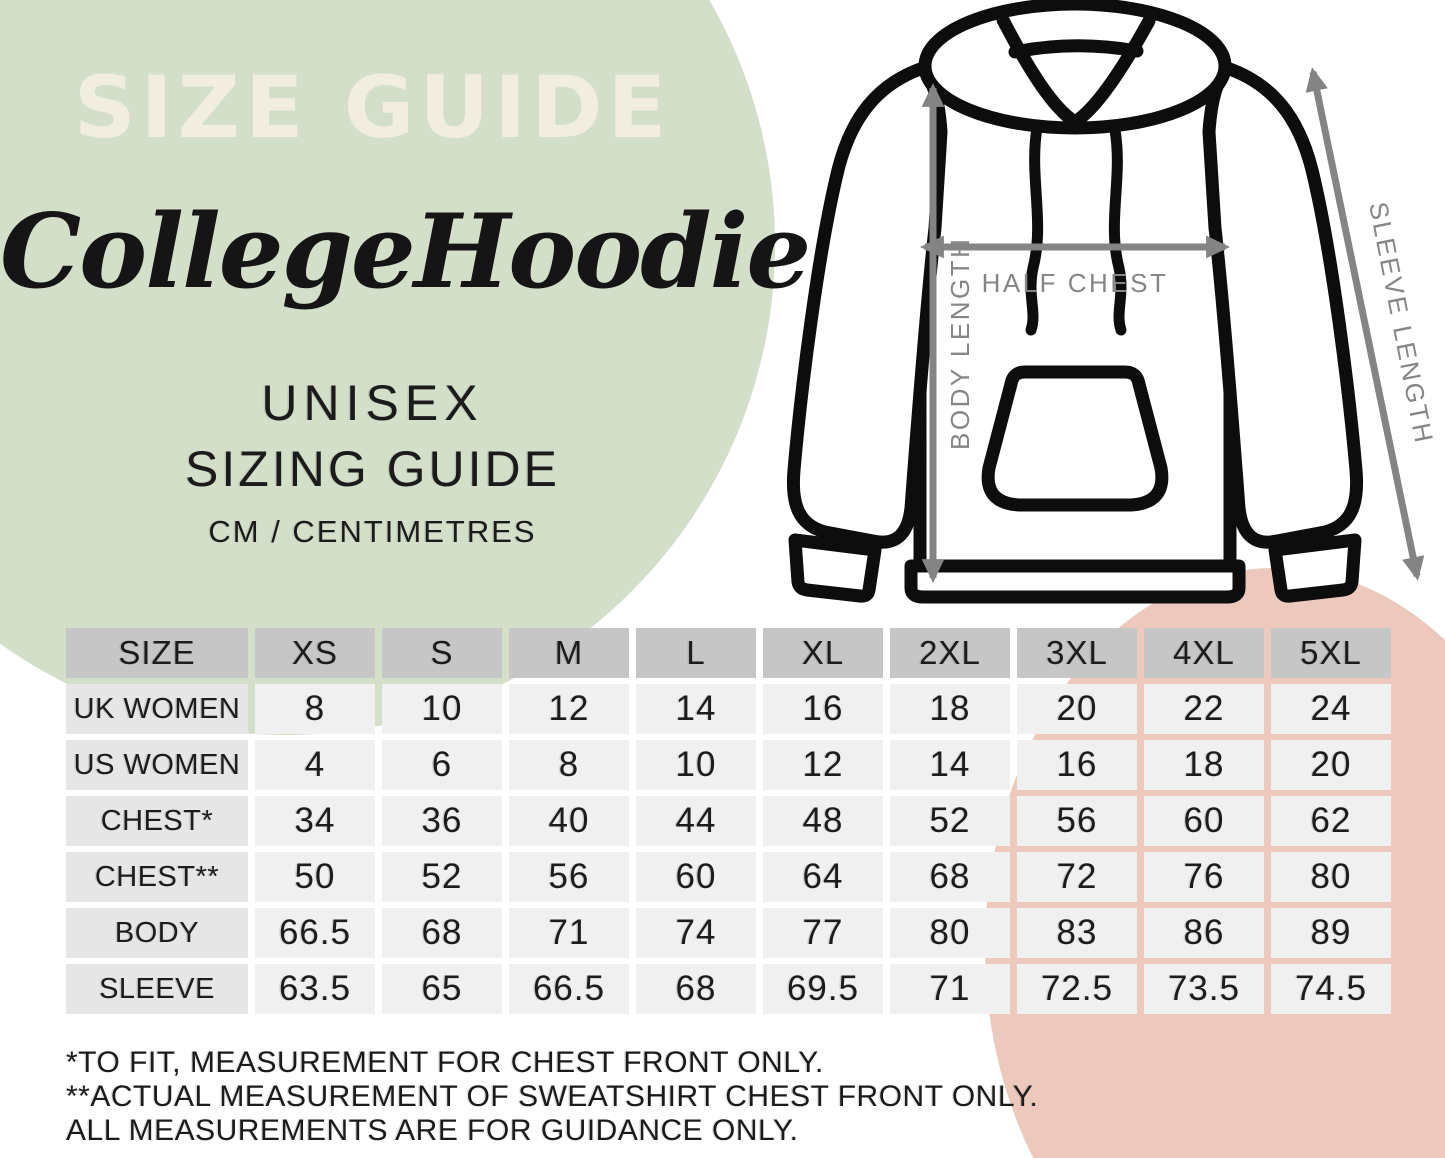 The image size is (1445, 1158). I want to click on size-table-header-3xl: 3XL, so click(1077, 653).